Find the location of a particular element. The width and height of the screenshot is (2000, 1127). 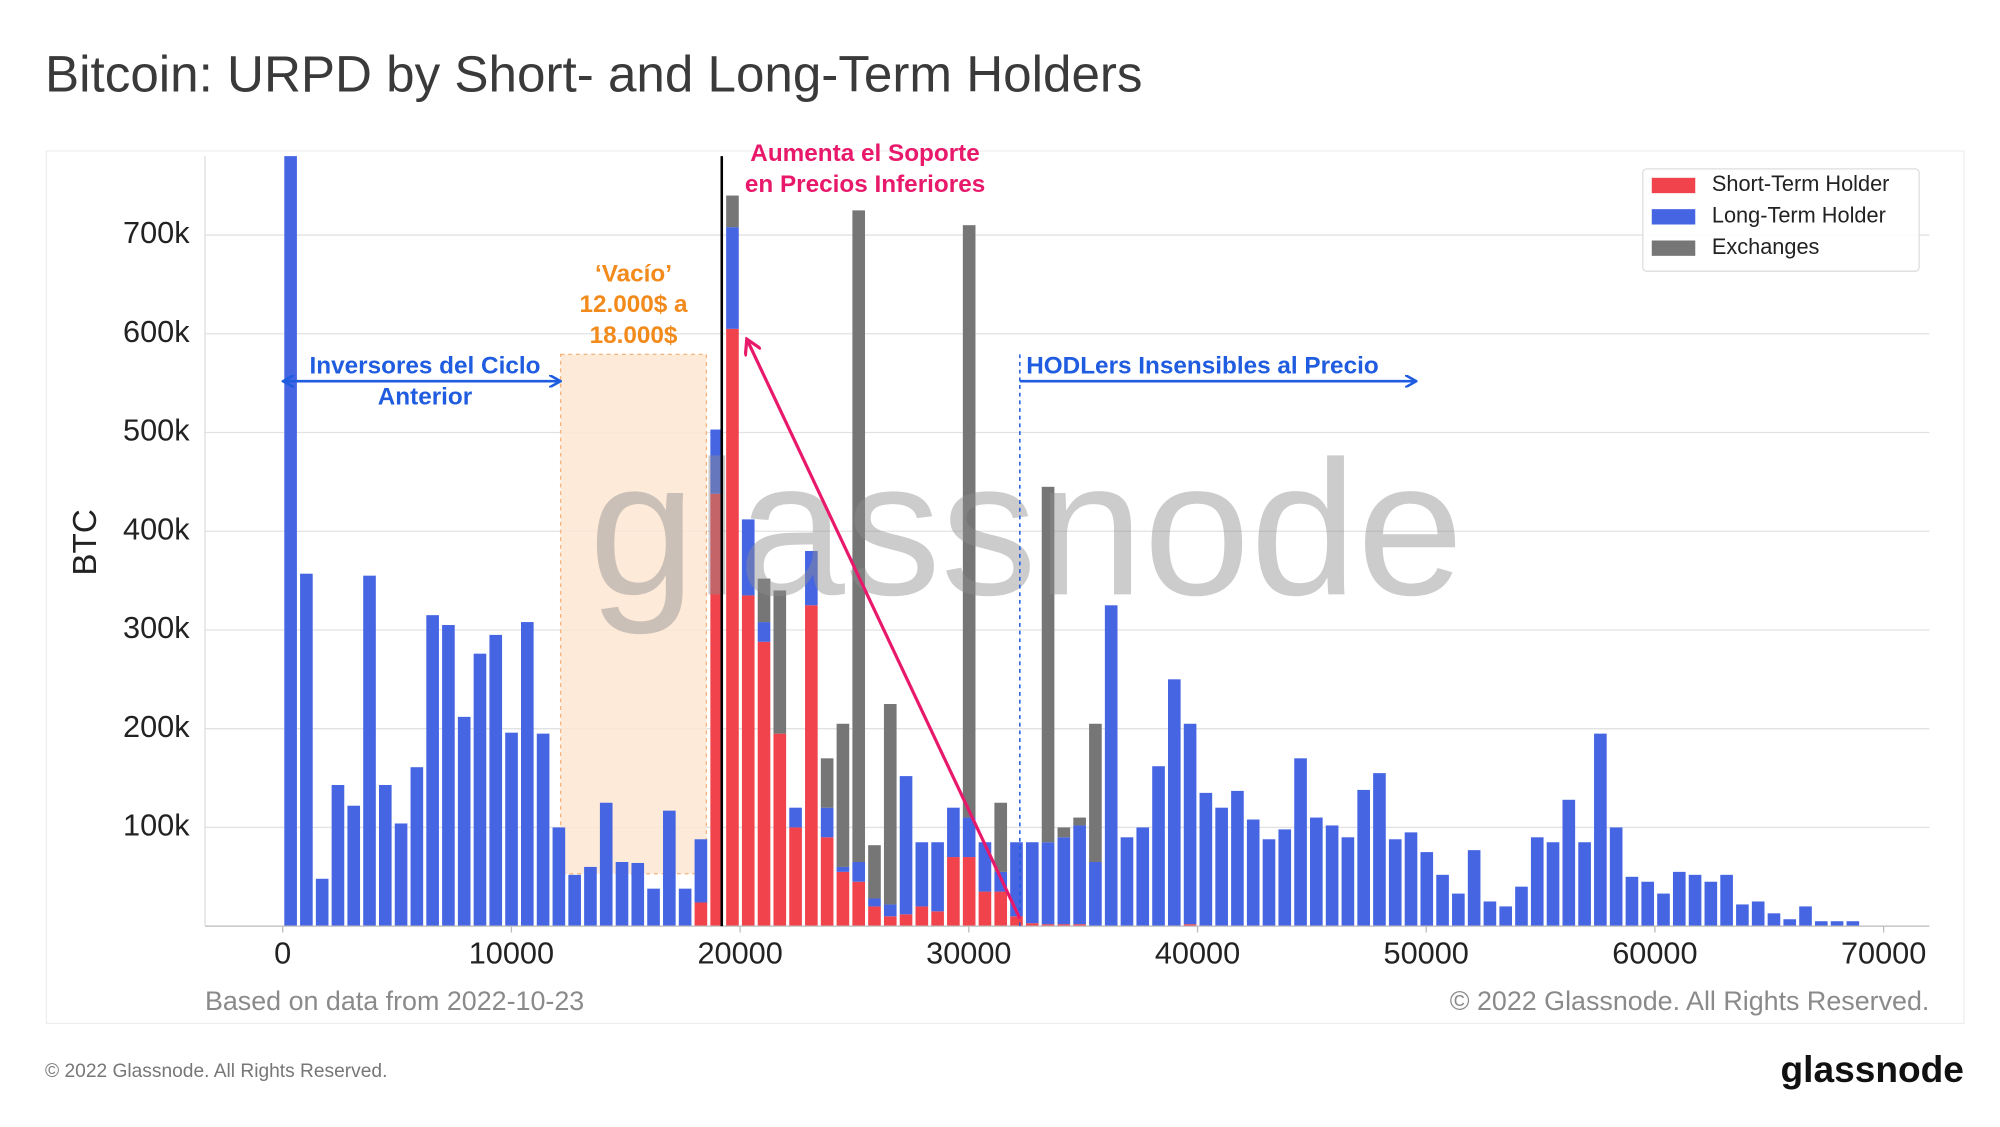

source-note: Based on data from 2022-10-23 is located at coordinates (394, 1001).